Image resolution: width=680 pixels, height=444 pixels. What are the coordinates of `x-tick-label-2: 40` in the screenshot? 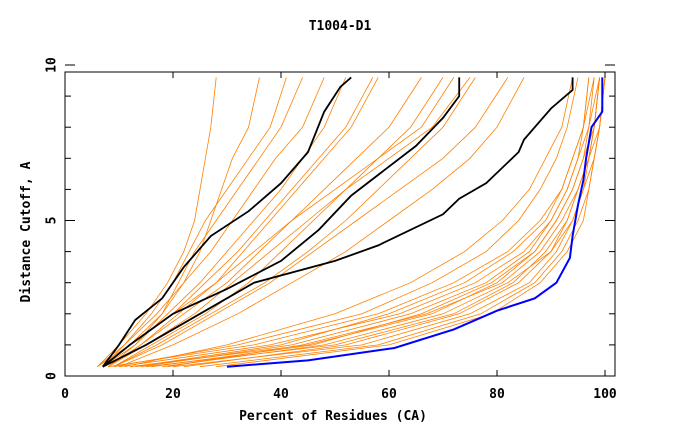 It's located at (281, 394).